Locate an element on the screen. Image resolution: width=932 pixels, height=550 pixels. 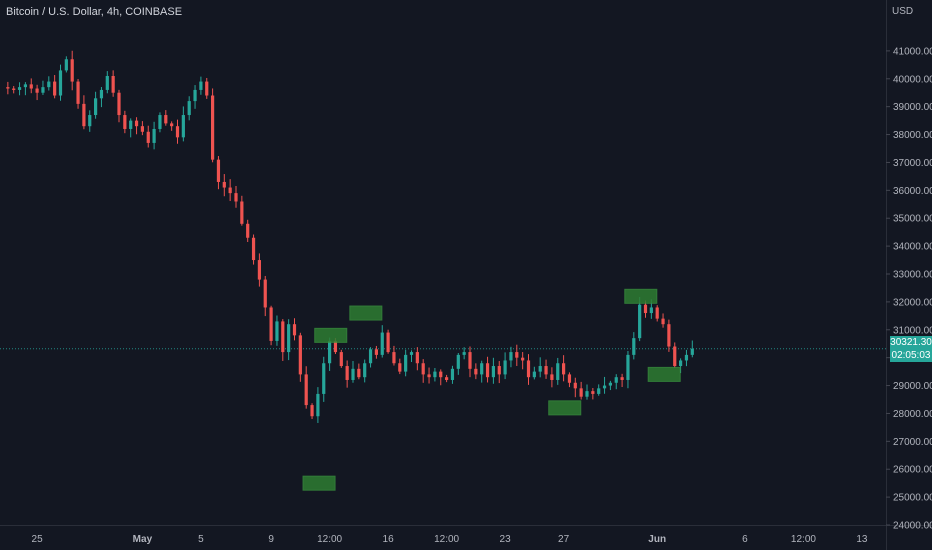
y-tick-label: 24000.00 is located at coordinates (912, 526).